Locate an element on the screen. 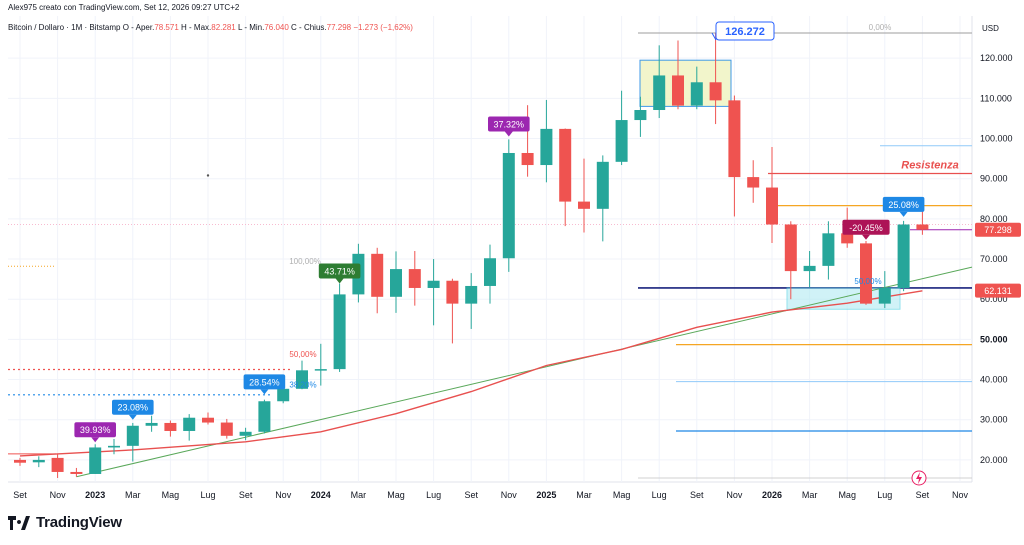 The width and height of the screenshot is (1024, 545). x-tick-label: 2025 is located at coordinates (546, 495).